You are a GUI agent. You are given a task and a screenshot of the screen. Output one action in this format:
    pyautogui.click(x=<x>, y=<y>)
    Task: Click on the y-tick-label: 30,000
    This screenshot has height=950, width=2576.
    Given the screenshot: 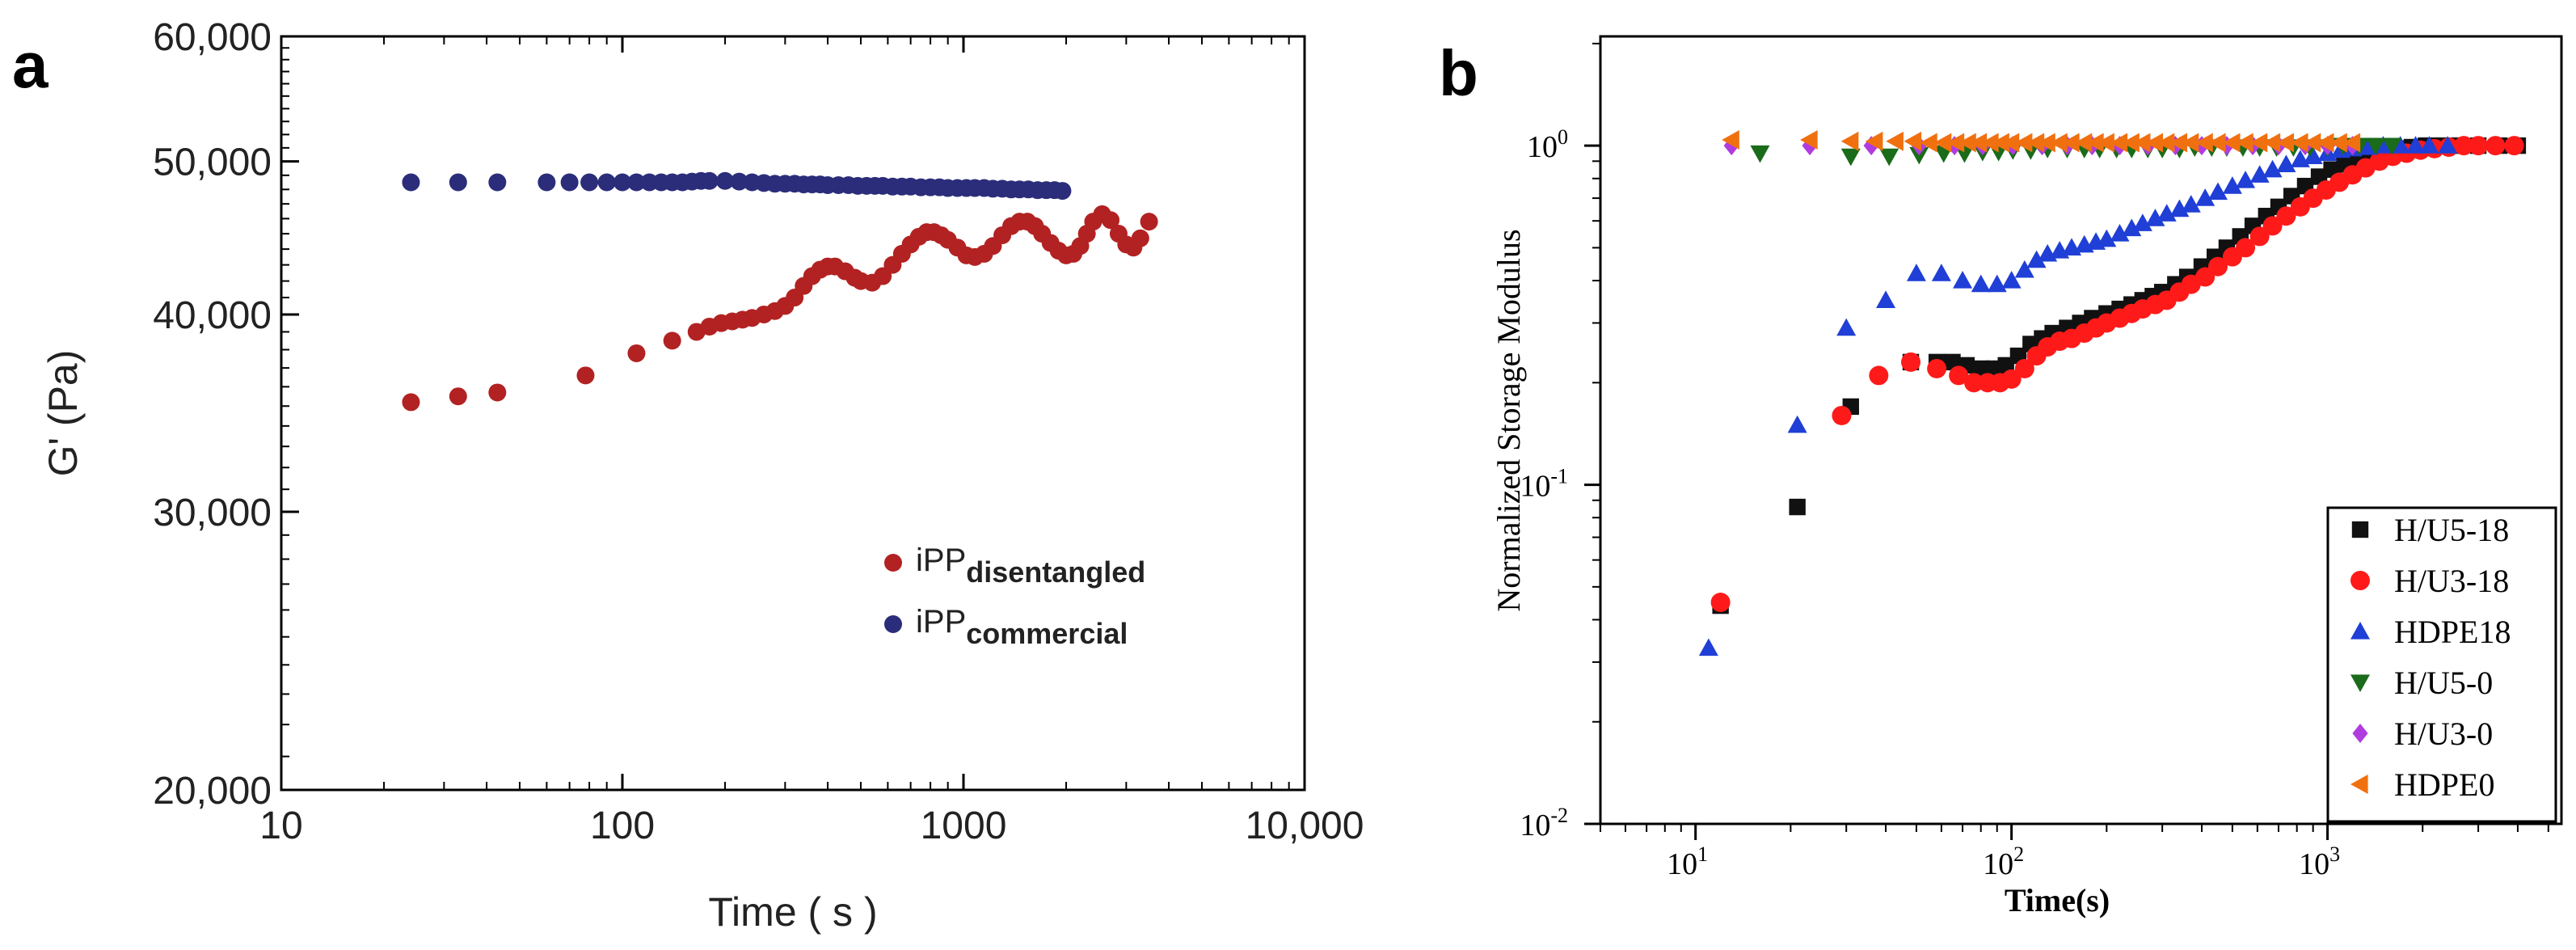 What is the action you would take?
    pyautogui.click(x=212, y=513)
    